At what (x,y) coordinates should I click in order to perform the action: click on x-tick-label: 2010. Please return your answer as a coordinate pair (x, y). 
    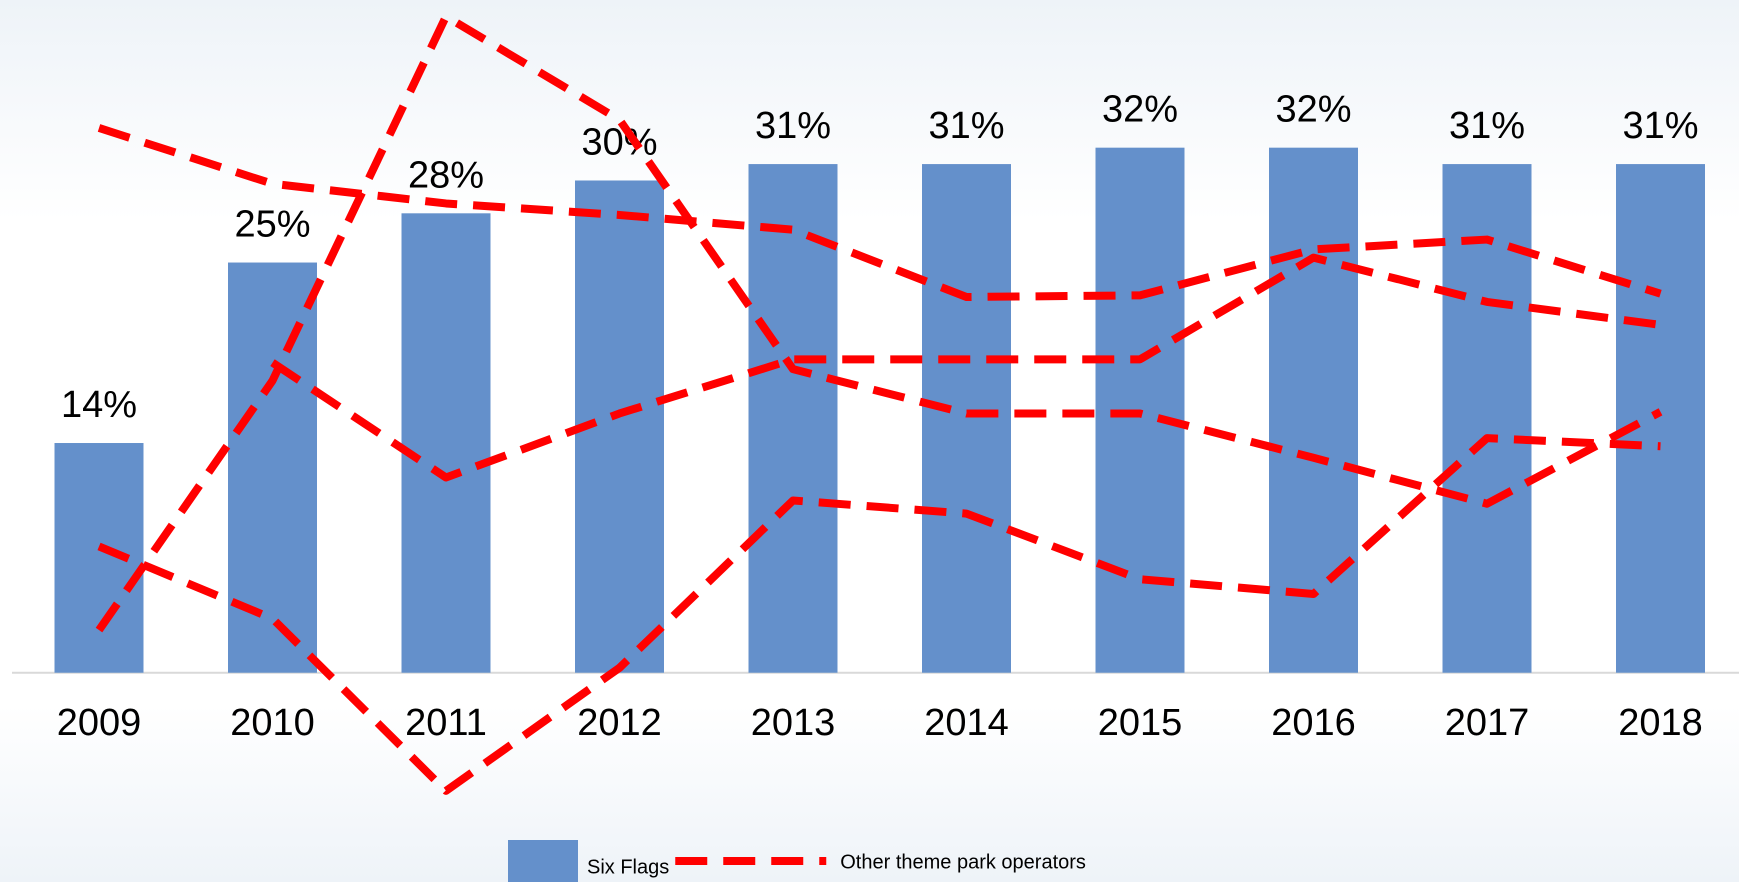
    Looking at the image, I should click on (272, 723).